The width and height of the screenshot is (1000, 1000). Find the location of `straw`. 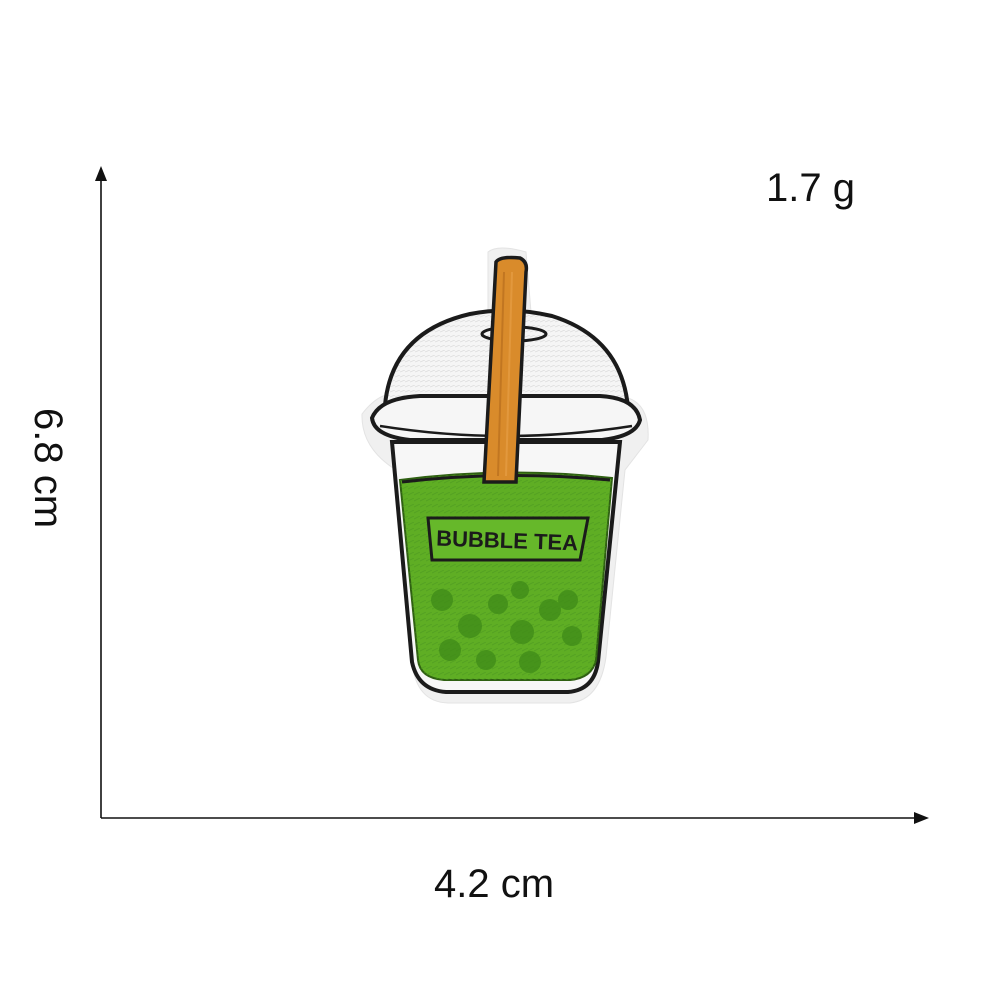

straw is located at coordinates (505, 369).